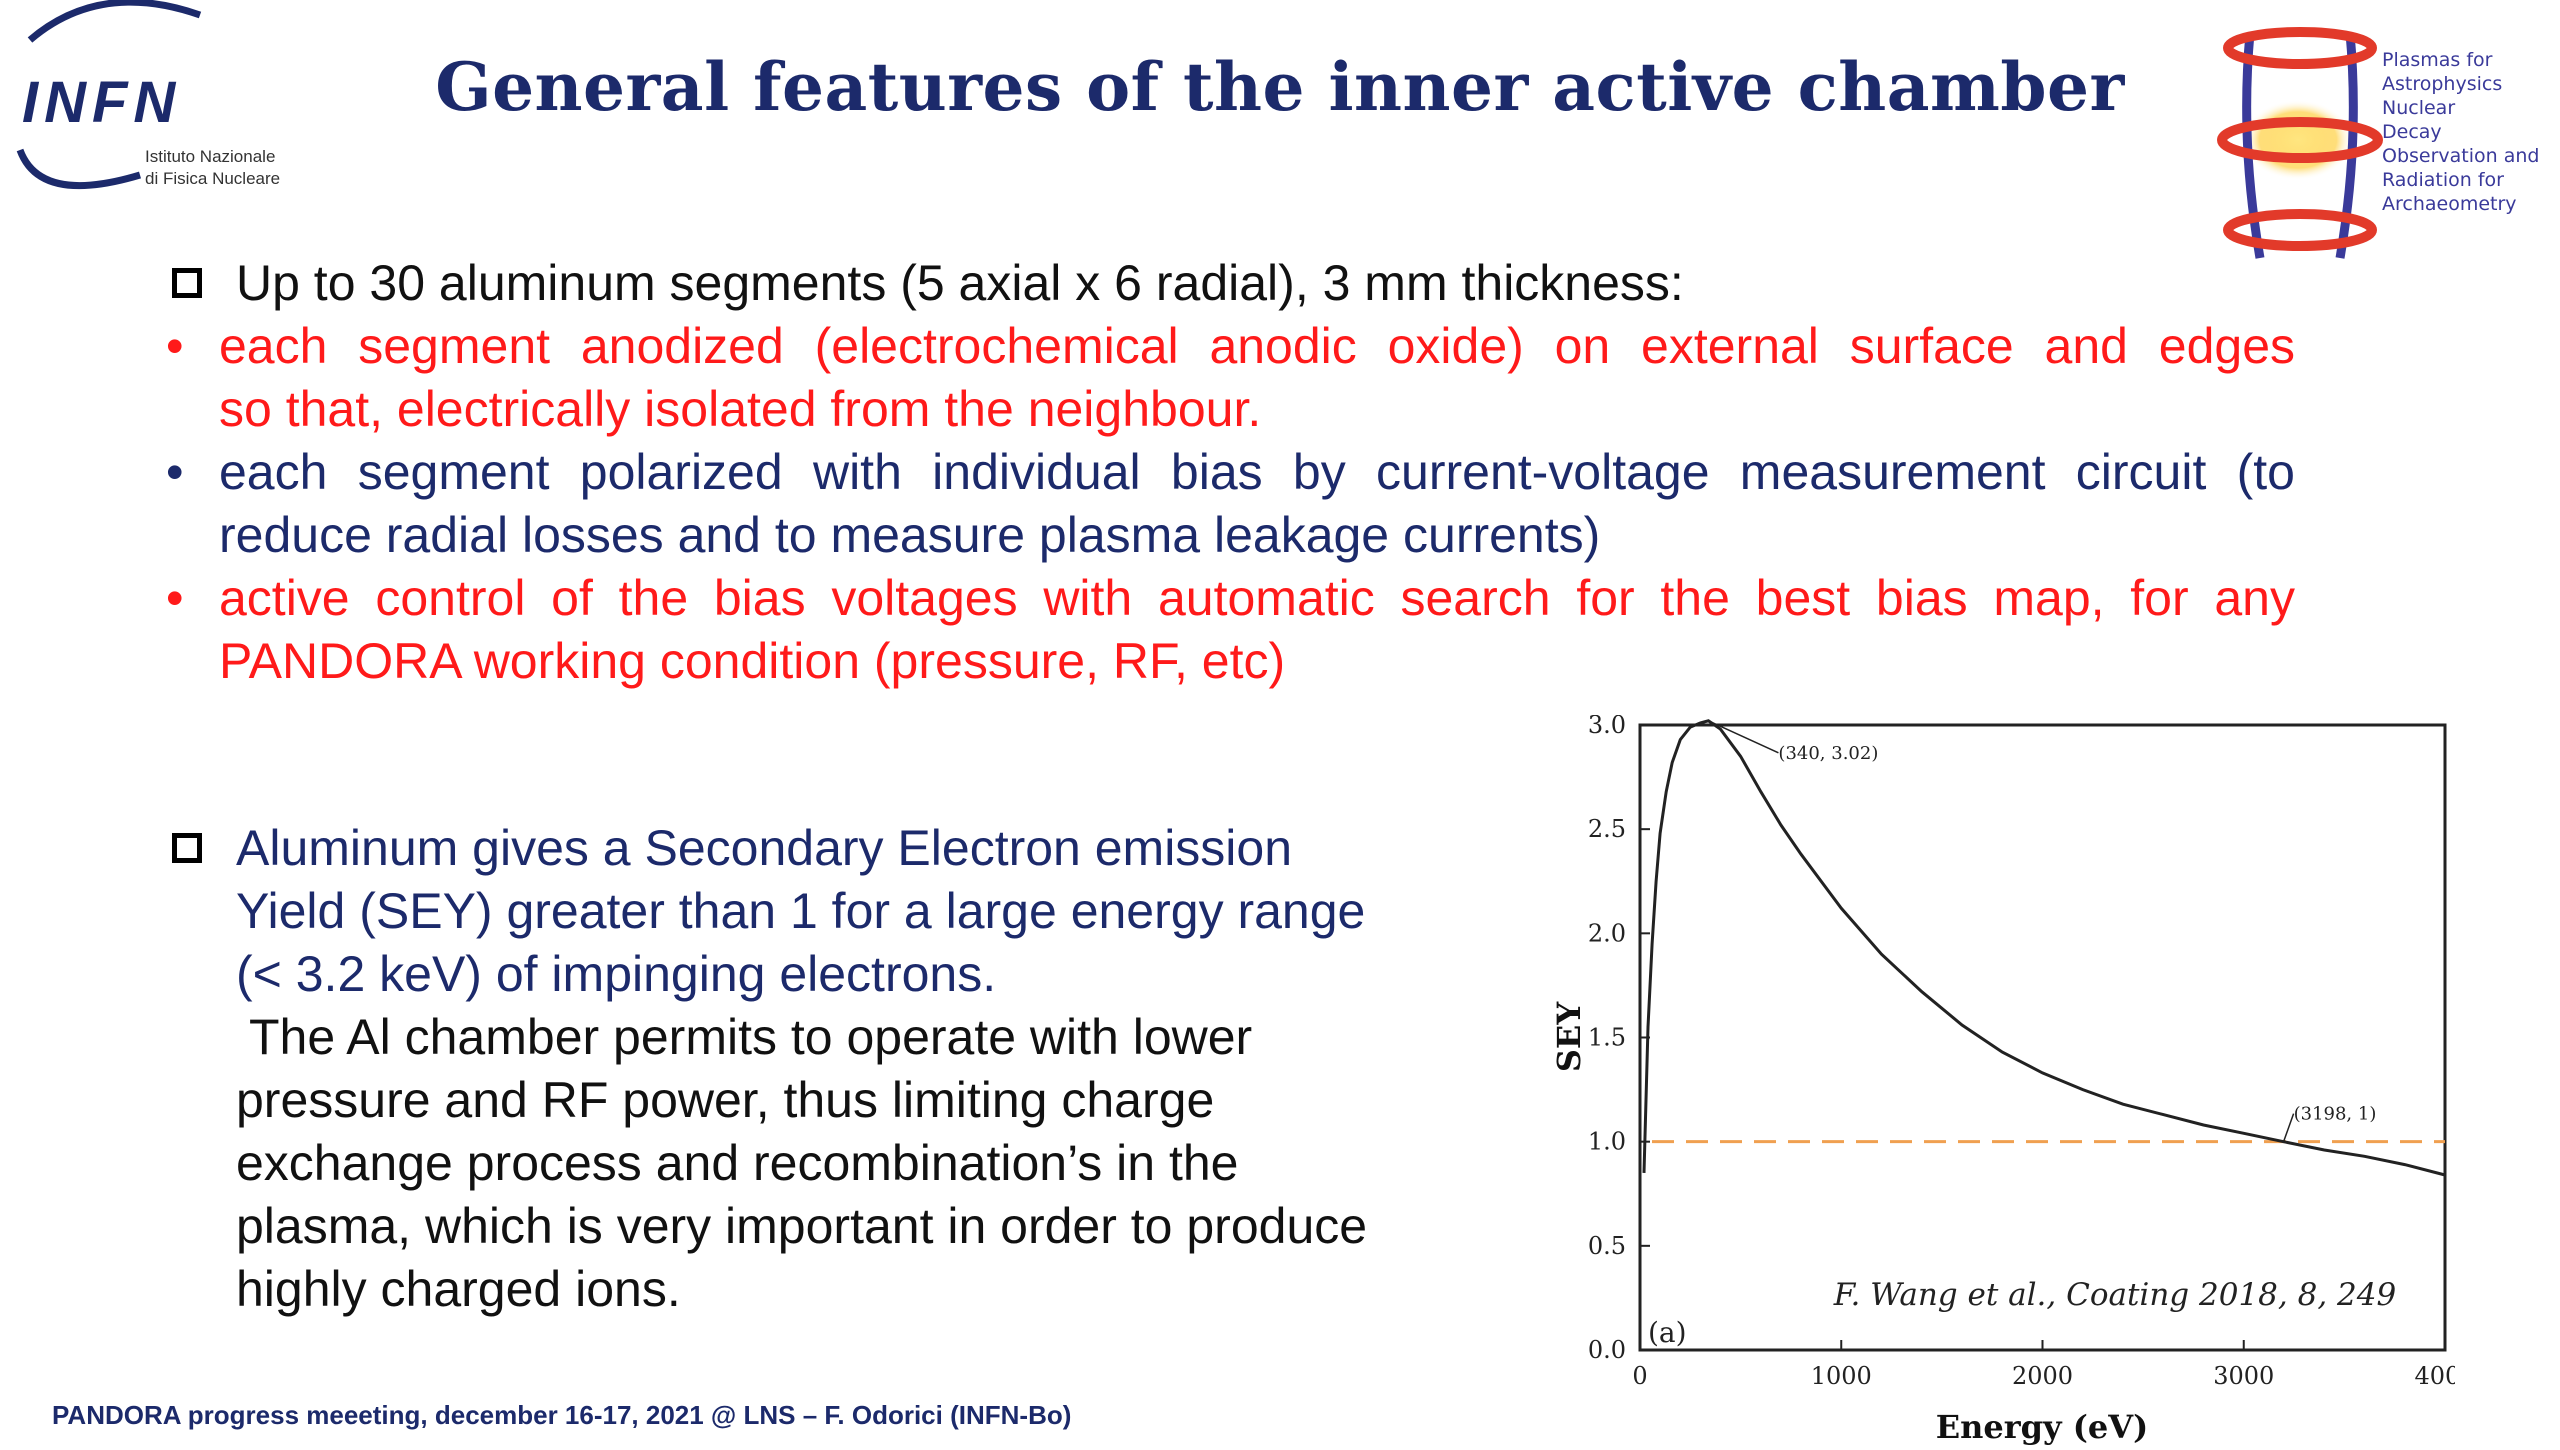  What do you see at coordinates (1639, 1376) in the screenshot?
I see `x-tick-label: 0` at bounding box center [1639, 1376].